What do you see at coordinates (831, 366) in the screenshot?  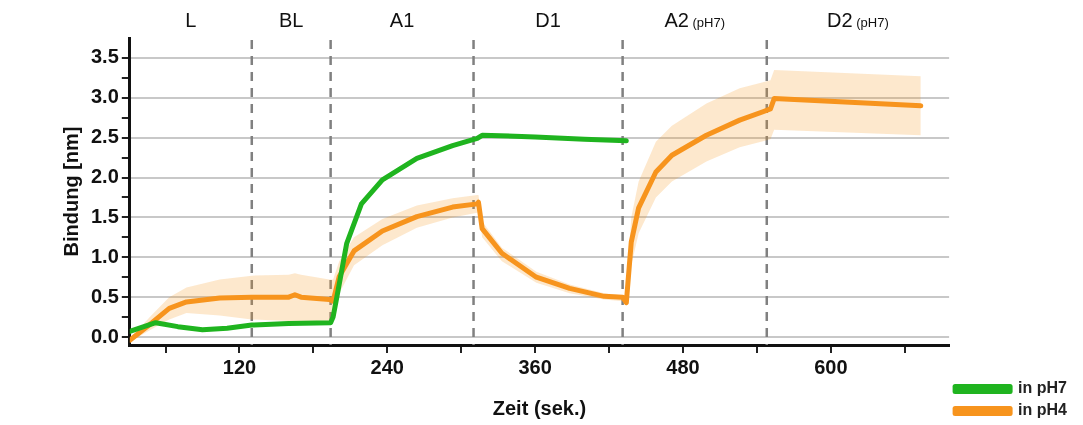 I see `x-tick-label: 600` at bounding box center [831, 366].